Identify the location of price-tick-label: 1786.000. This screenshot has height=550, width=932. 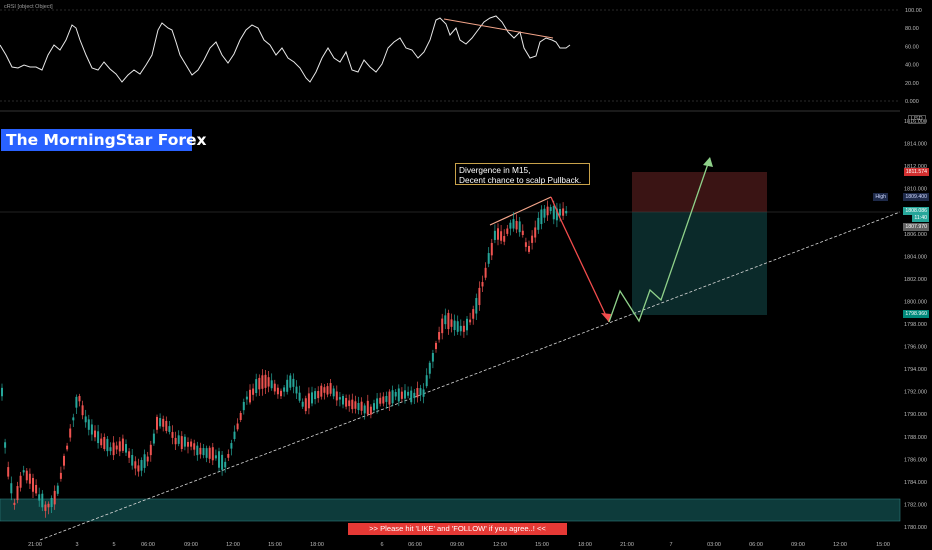
(915, 460).